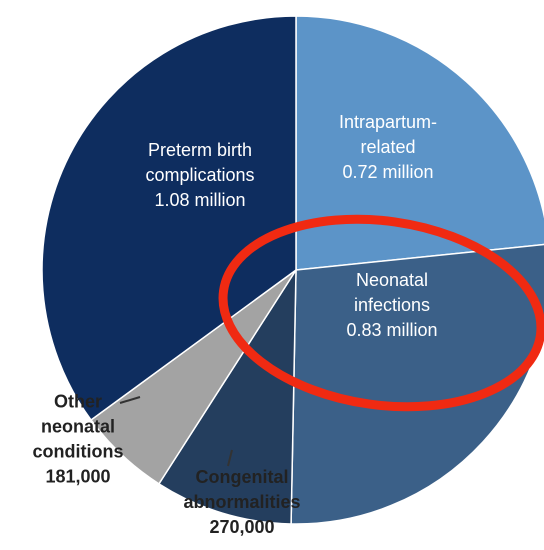  What do you see at coordinates (77, 476) in the screenshot?
I see `value-label: 181,000` at bounding box center [77, 476].